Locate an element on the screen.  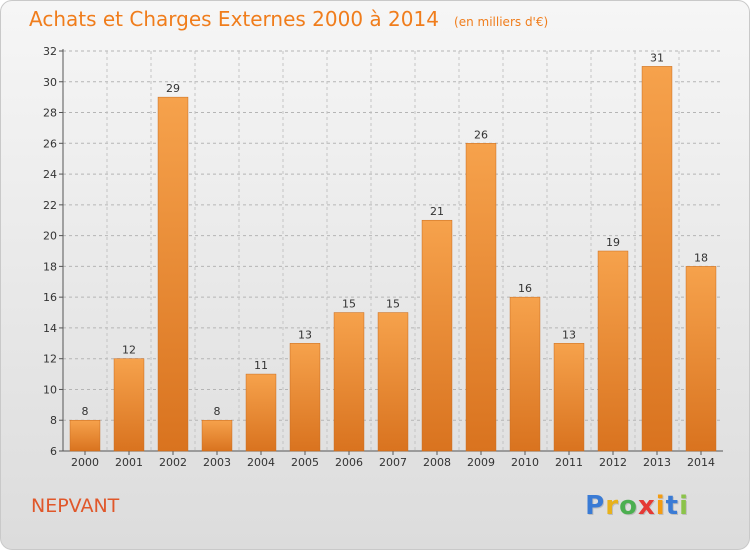
y-tick-label: 18 is located at coordinates (50, 266).